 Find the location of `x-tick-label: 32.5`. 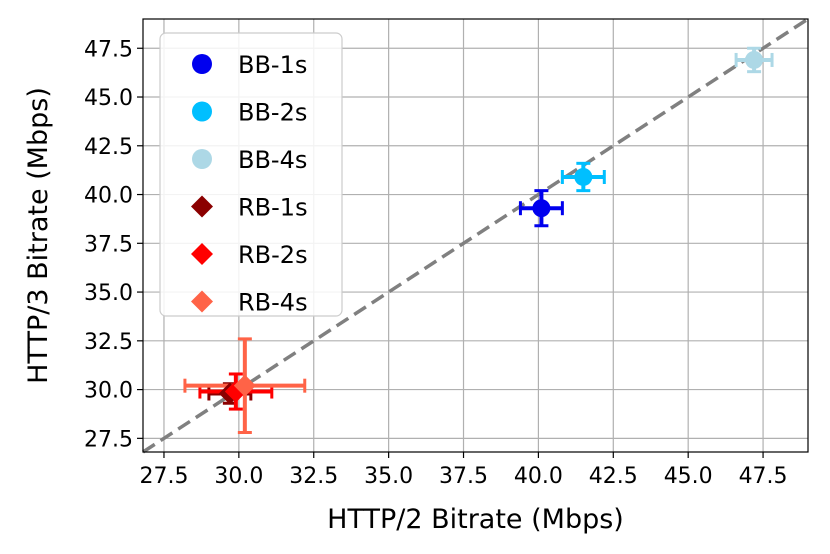

x-tick-label: 32.5 is located at coordinates (313, 476).